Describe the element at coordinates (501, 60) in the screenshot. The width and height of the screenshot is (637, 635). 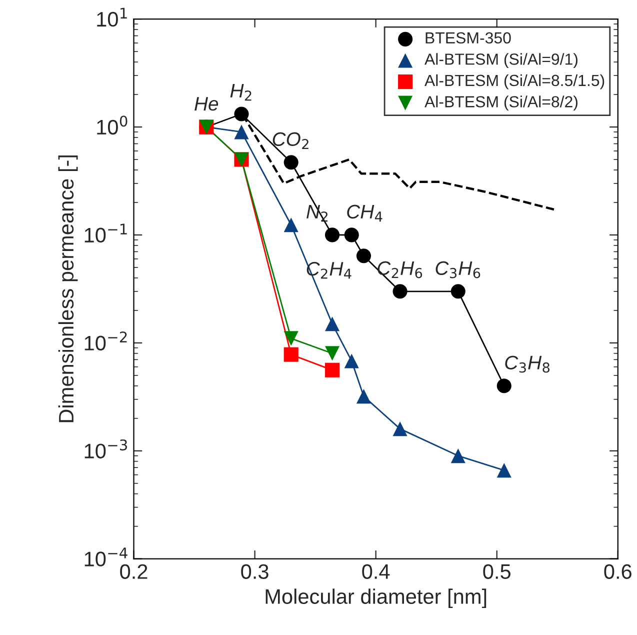
I see `legend-label: Al-BTESM (Si/Al=9/1)` at that location.